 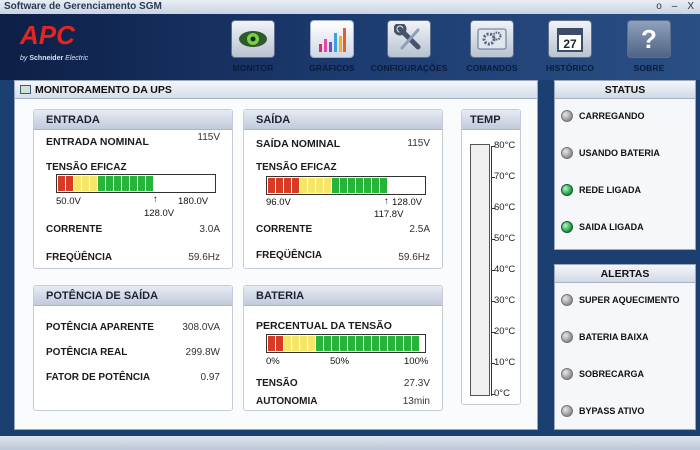 I want to click on saida-freq-label: FREQÜÊNCIA, so click(x=289, y=255).